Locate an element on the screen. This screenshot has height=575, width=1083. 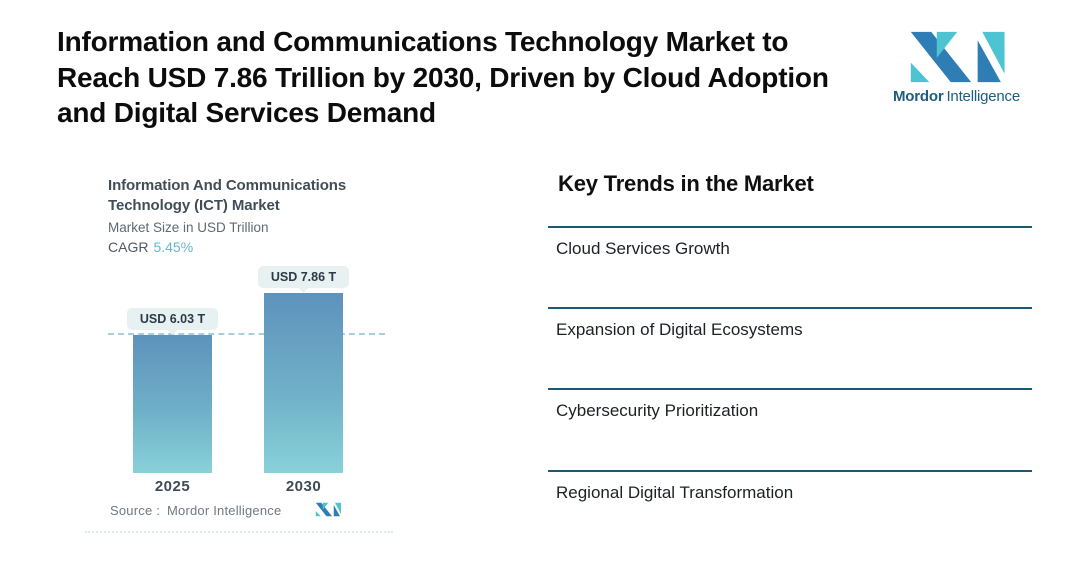
x-axis-label-2030: 2030 is located at coordinates (303, 486).